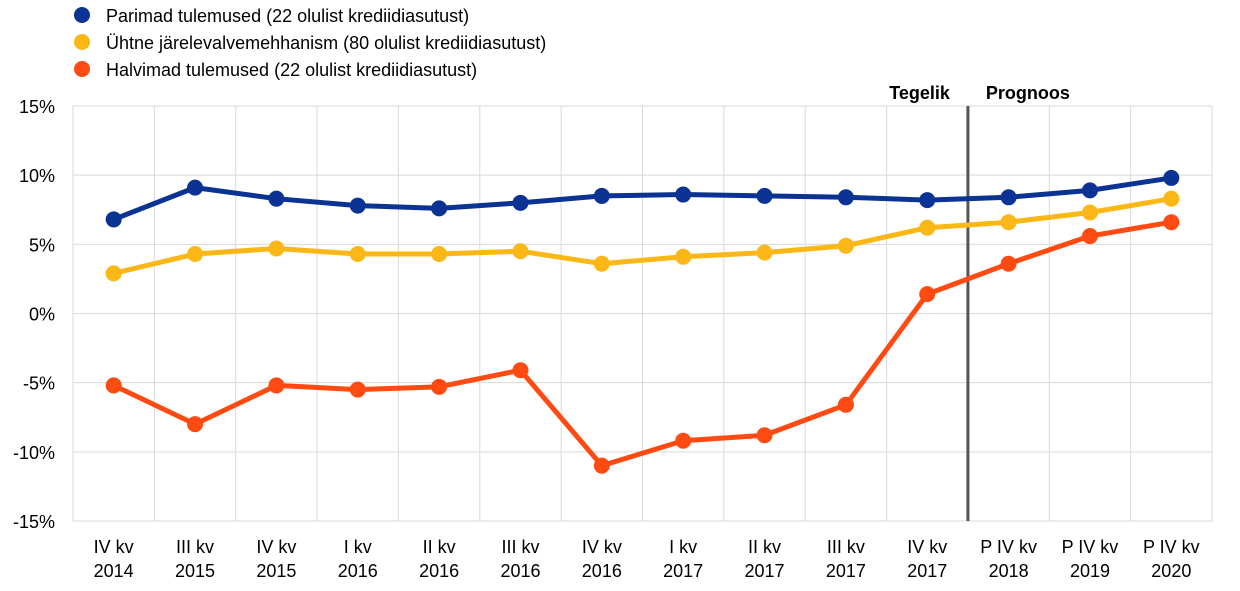 The height and width of the screenshot is (591, 1240). Describe the element at coordinates (42, 245) in the screenshot. I see `y-tick-label: 5%` at that location.